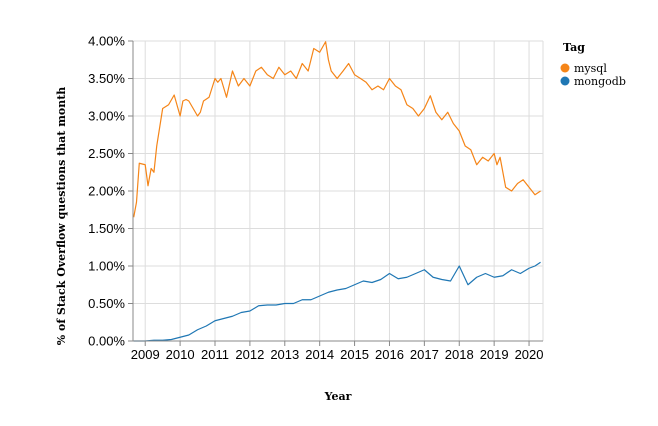 The image size is (658, 426). I want to click on x-tick-label: 2014, so click(319, 354).